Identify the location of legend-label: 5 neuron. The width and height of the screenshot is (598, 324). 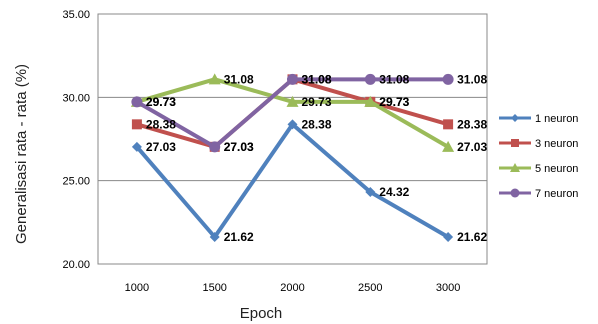
(556, 169).